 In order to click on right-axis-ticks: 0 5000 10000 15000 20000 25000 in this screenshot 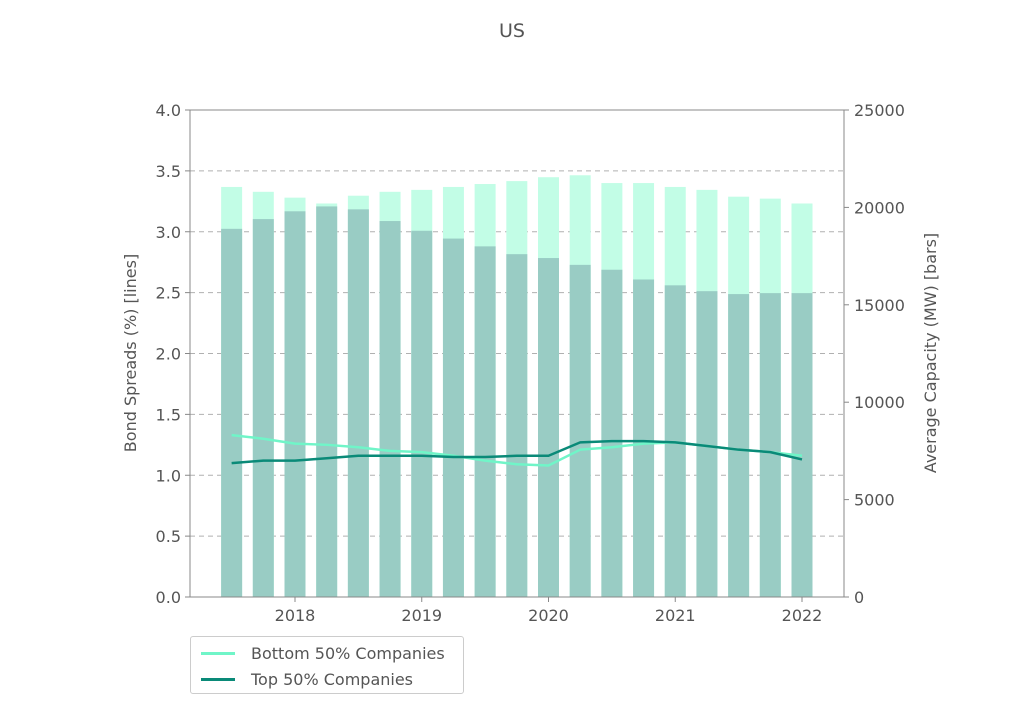, I will do `click(874, 354)`.